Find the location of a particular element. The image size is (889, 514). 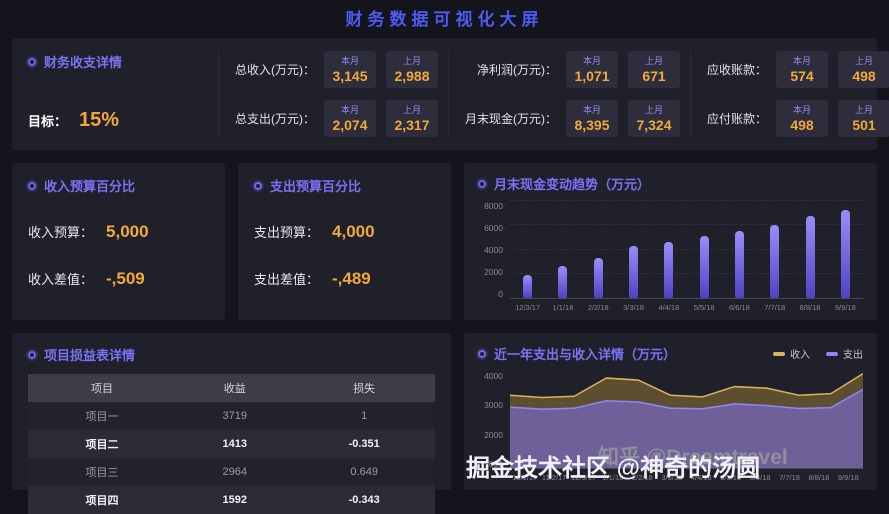

metric-label: 月末现金(万元)： is located at coordinates (511, 119).